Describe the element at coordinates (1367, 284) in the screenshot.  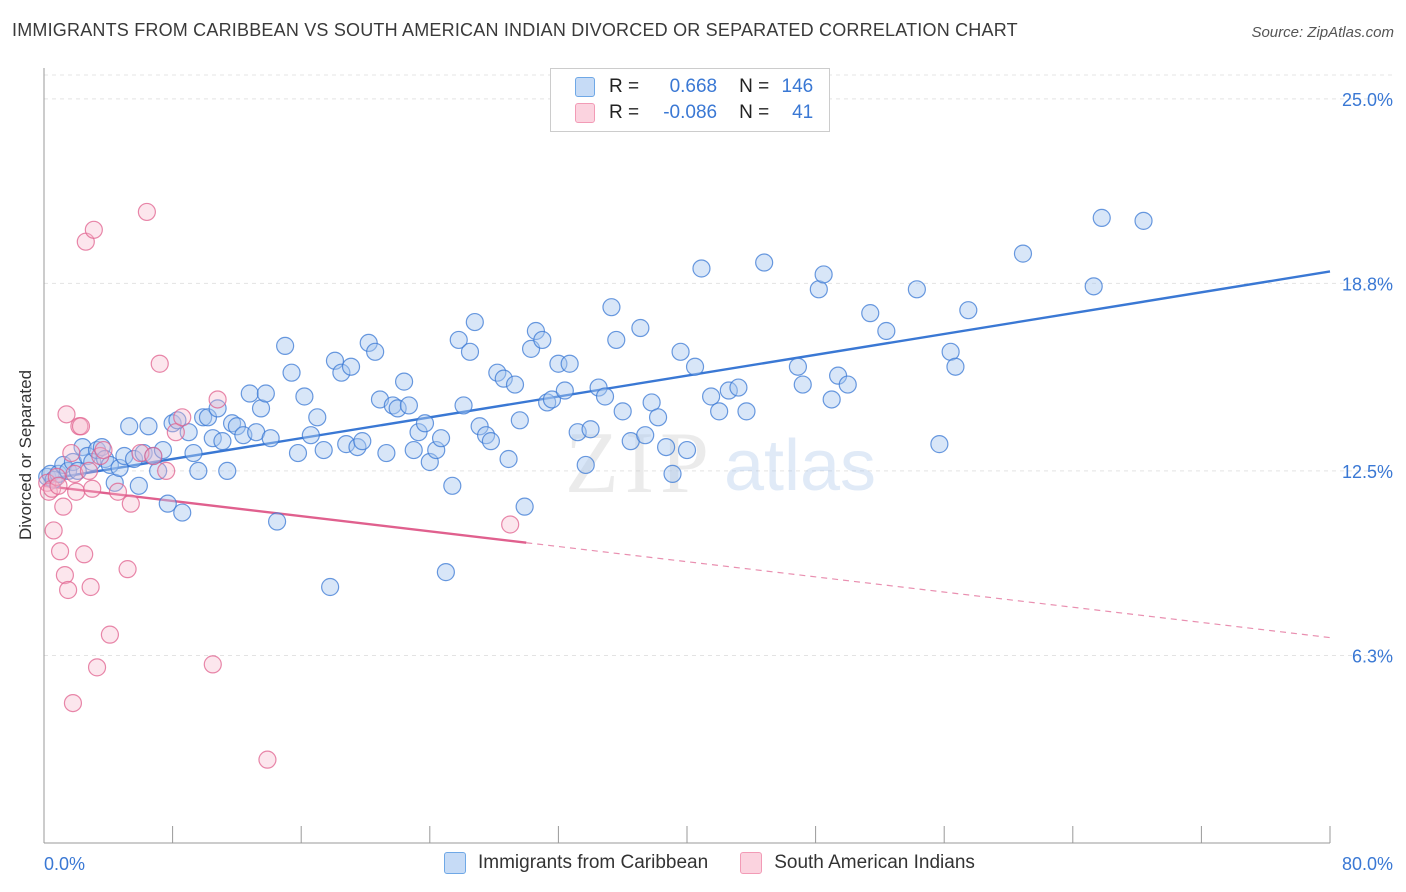
I see `y-tick-label: 18.8%` at that location.